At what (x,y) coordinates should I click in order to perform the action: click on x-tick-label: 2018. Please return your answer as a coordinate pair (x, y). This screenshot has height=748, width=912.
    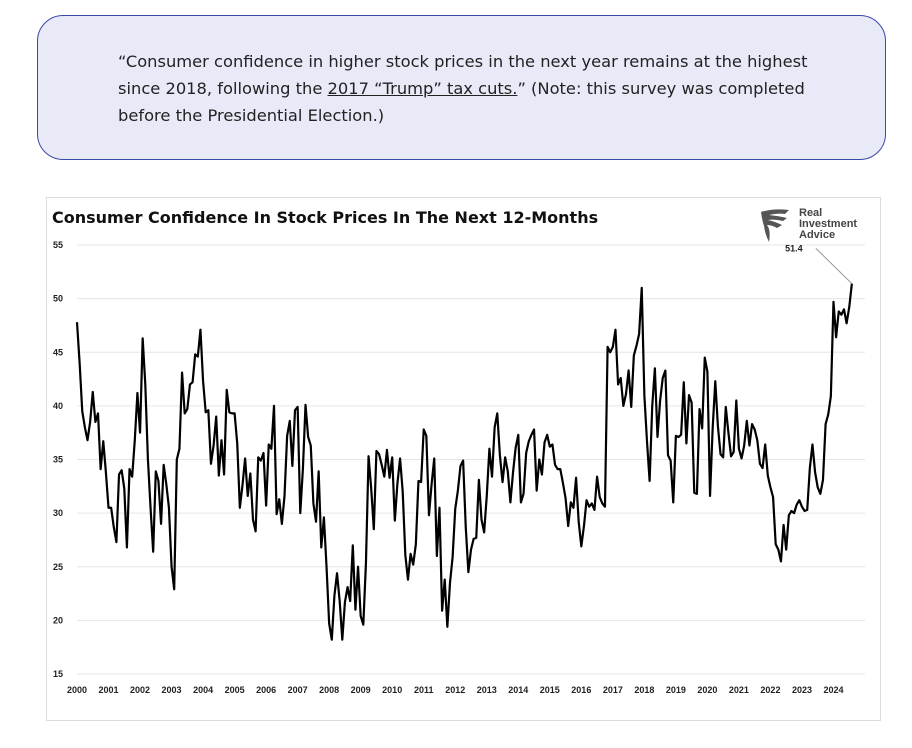
    Looking at the image, I should click on (644, 690).